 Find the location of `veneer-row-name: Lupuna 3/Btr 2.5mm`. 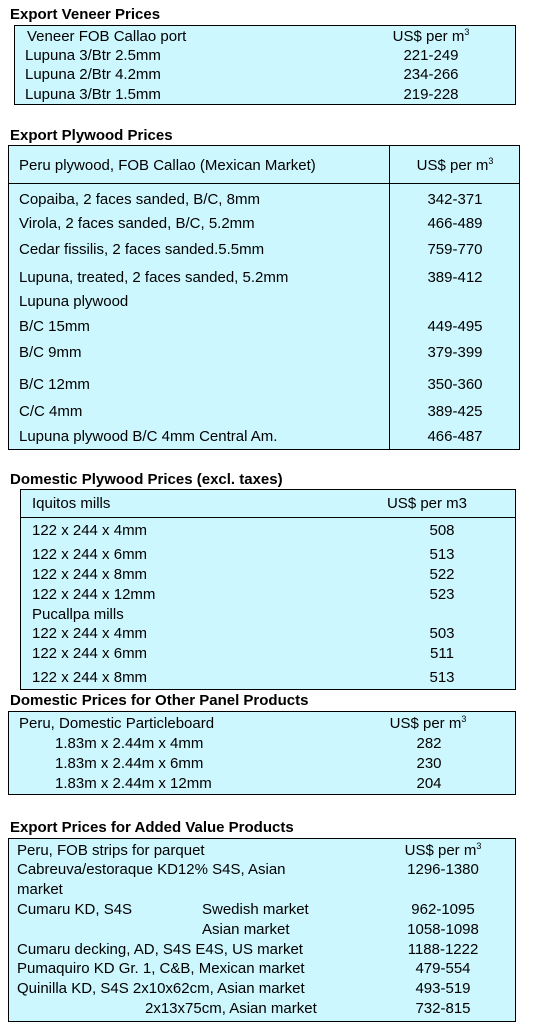

veneer-row-name: Lupuna 3/Btr 2.5mm is located at coordinates (93, 55).